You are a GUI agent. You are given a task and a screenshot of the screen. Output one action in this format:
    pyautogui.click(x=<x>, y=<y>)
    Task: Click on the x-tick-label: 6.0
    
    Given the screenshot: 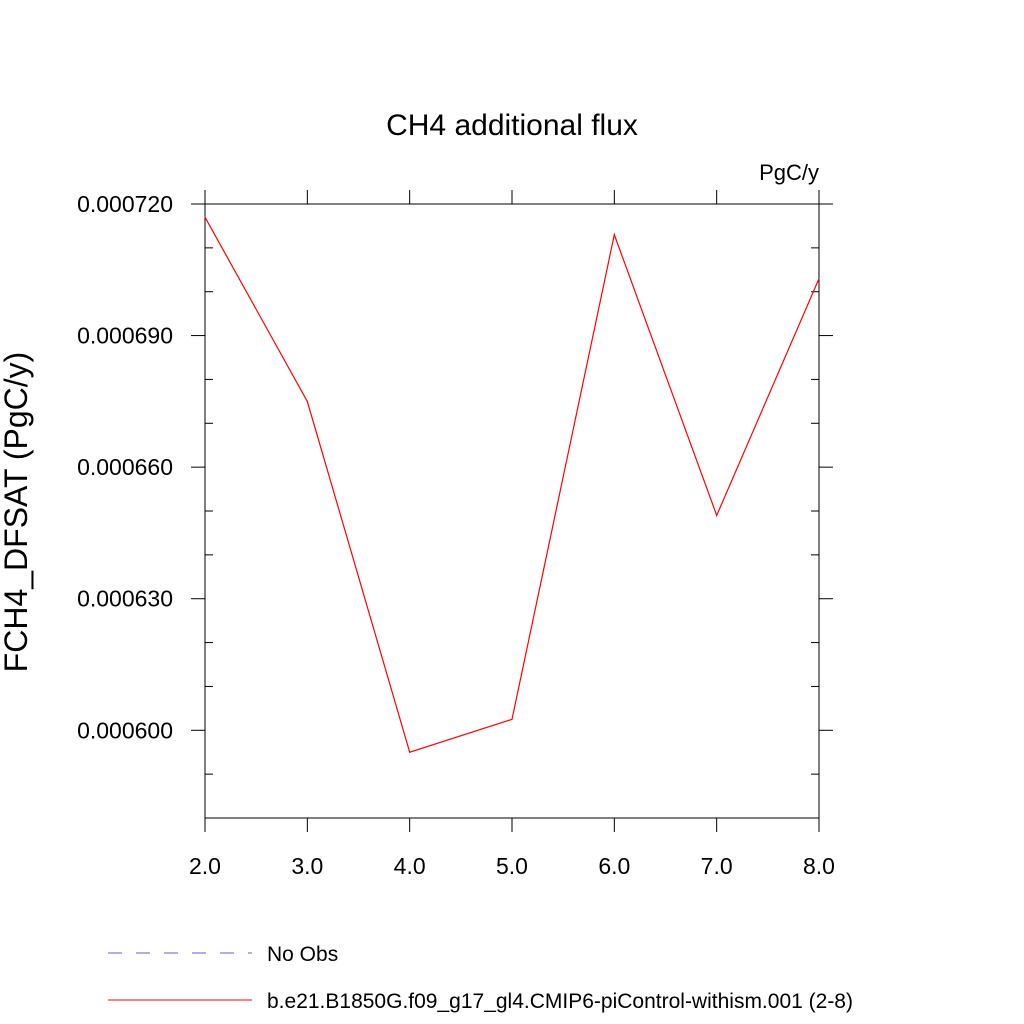 What is the action you would take?
    pyautogui.click(x=614, y=866)
    